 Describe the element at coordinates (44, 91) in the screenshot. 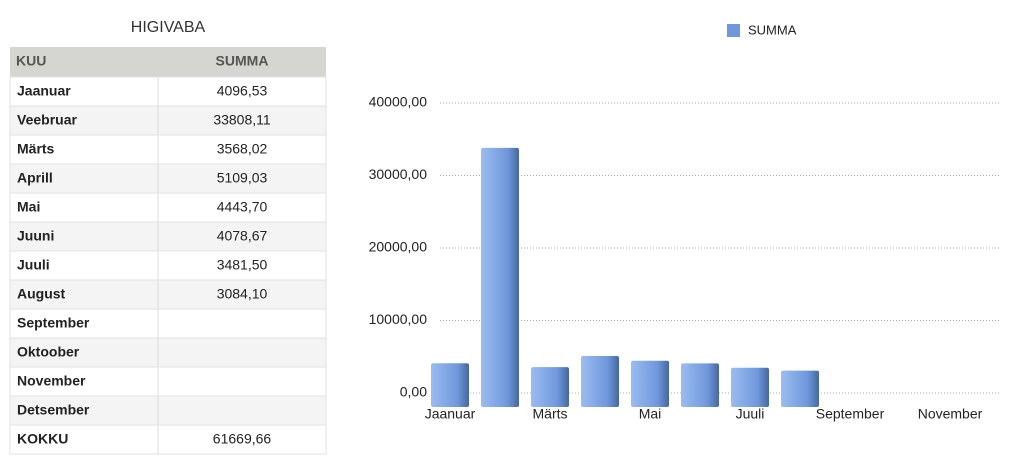

I see `month-cell: Jaanuar` at that location.